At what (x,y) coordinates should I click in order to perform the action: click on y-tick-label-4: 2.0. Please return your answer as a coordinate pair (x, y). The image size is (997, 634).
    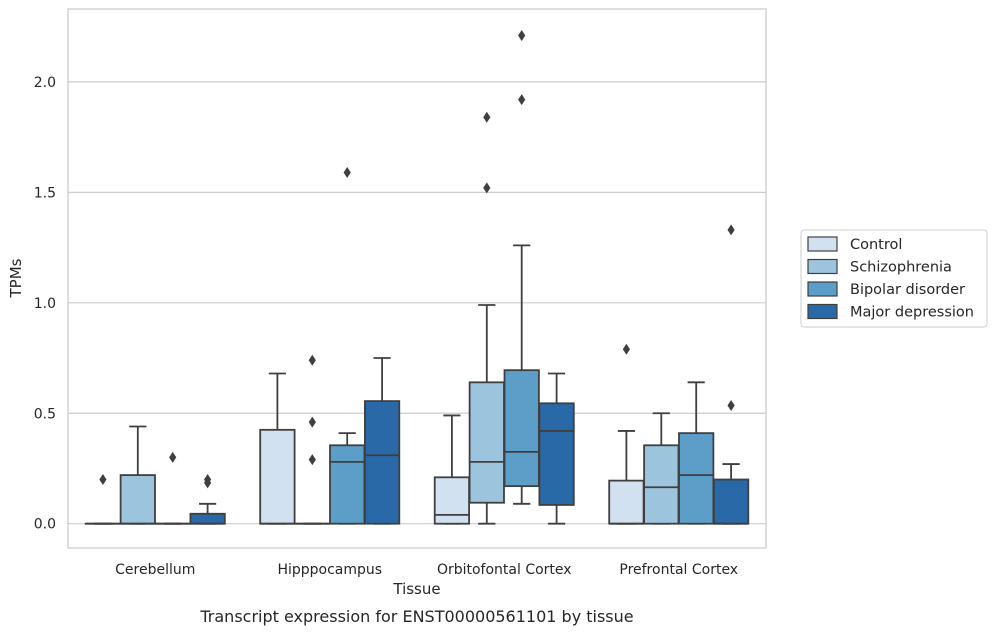
    Looking at the image, I should click on (45, 83).